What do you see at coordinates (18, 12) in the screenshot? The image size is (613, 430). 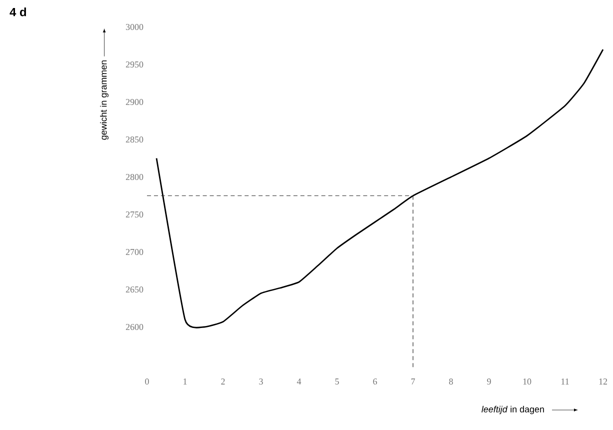 I see `text: 4 d` at bounding box center [18, 12].